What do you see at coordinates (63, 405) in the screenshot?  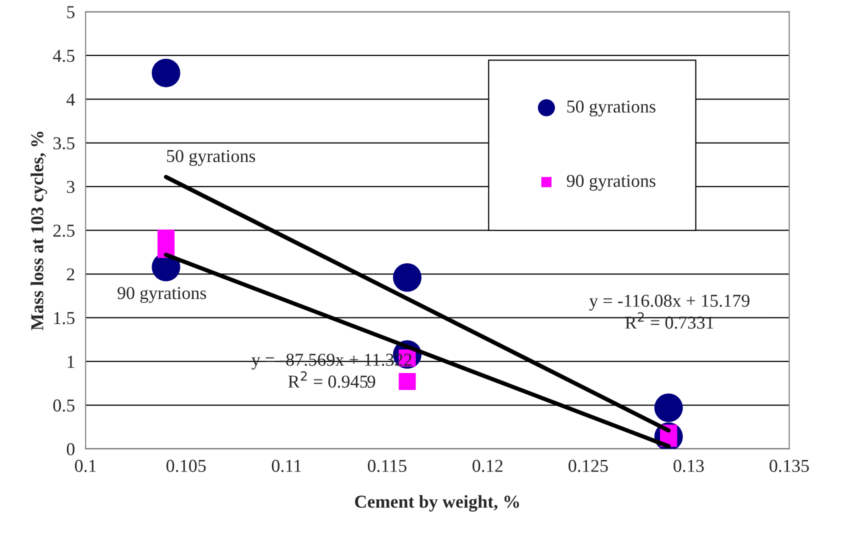 I see `y-tick-label: 0.5` at bounding box center [63, 405].